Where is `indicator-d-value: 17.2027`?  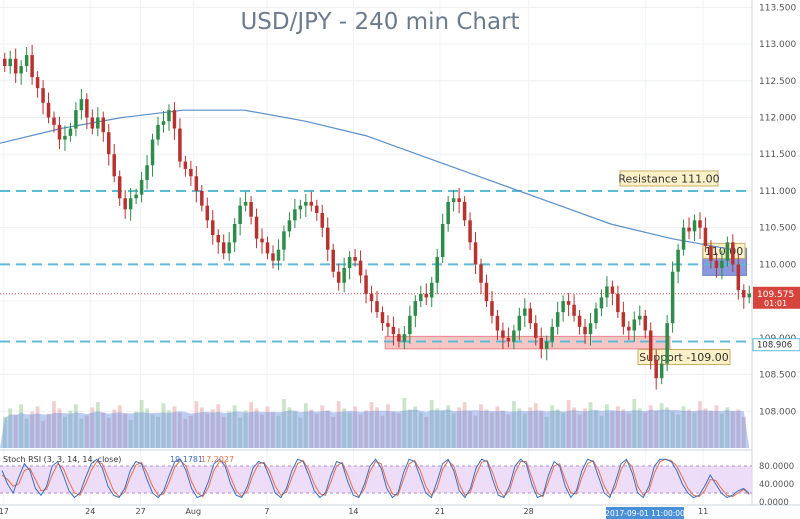
indicator-d-value: 17.2027 is located at coordinates (217, 459).